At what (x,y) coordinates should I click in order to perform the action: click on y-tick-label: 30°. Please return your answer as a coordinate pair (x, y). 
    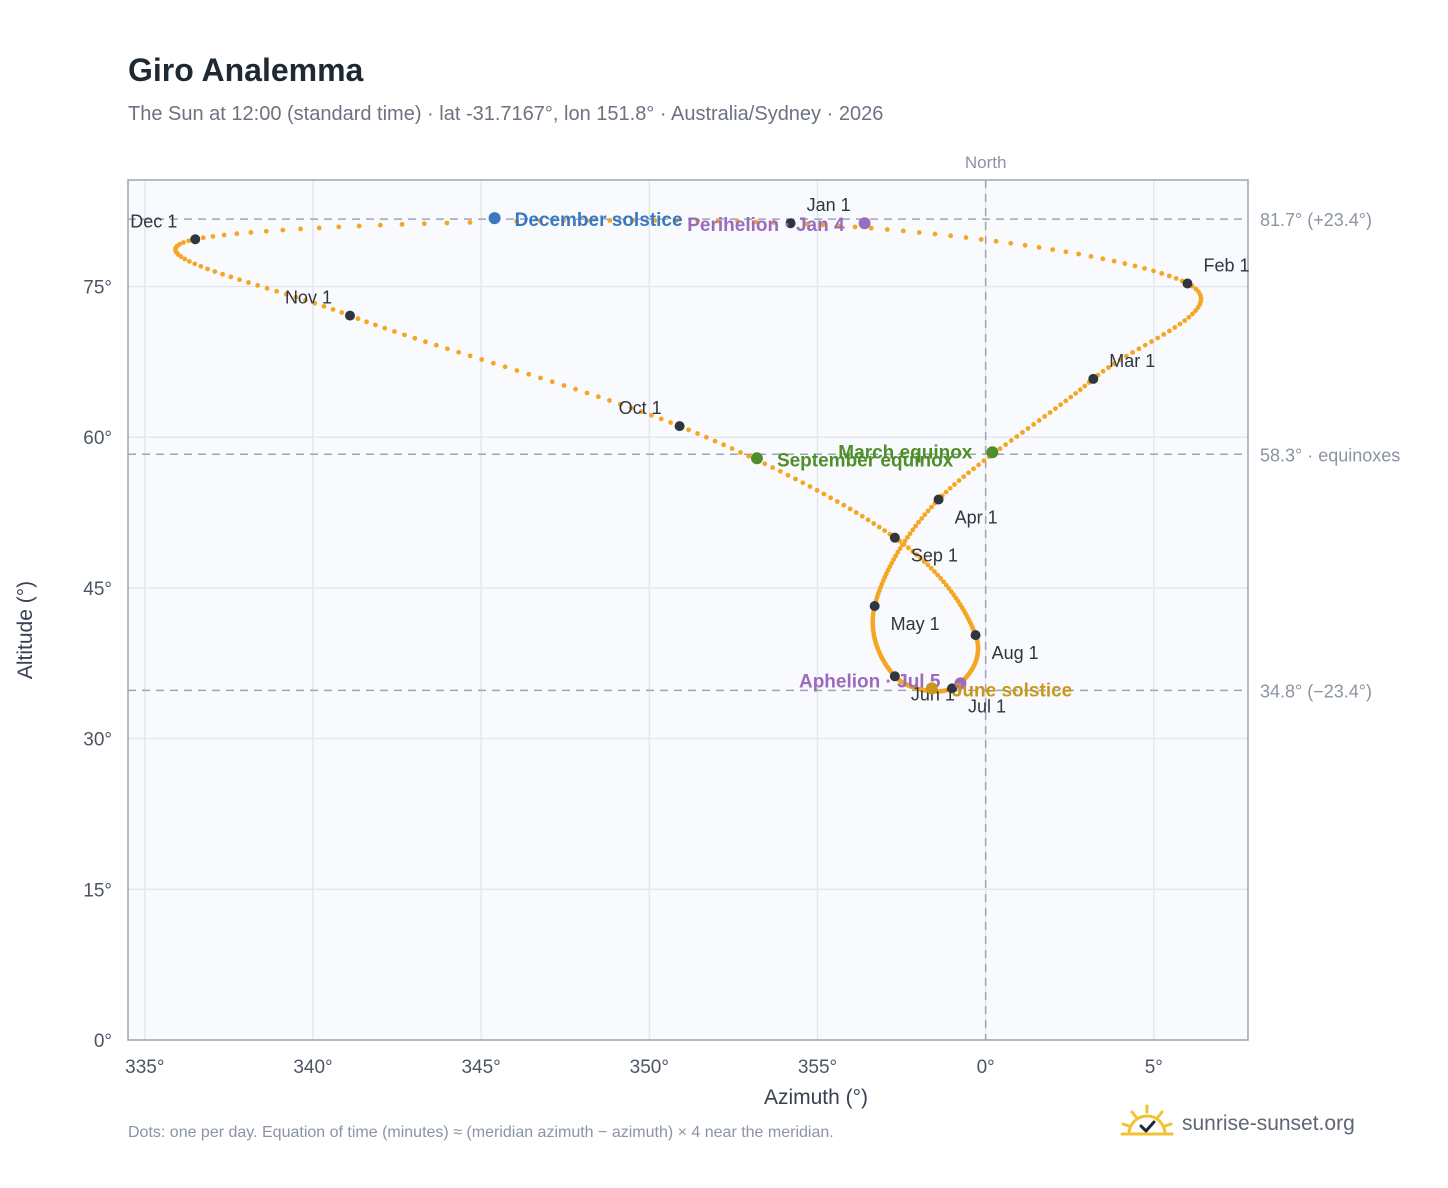
    Looking at the image, I should click on (97, 740).